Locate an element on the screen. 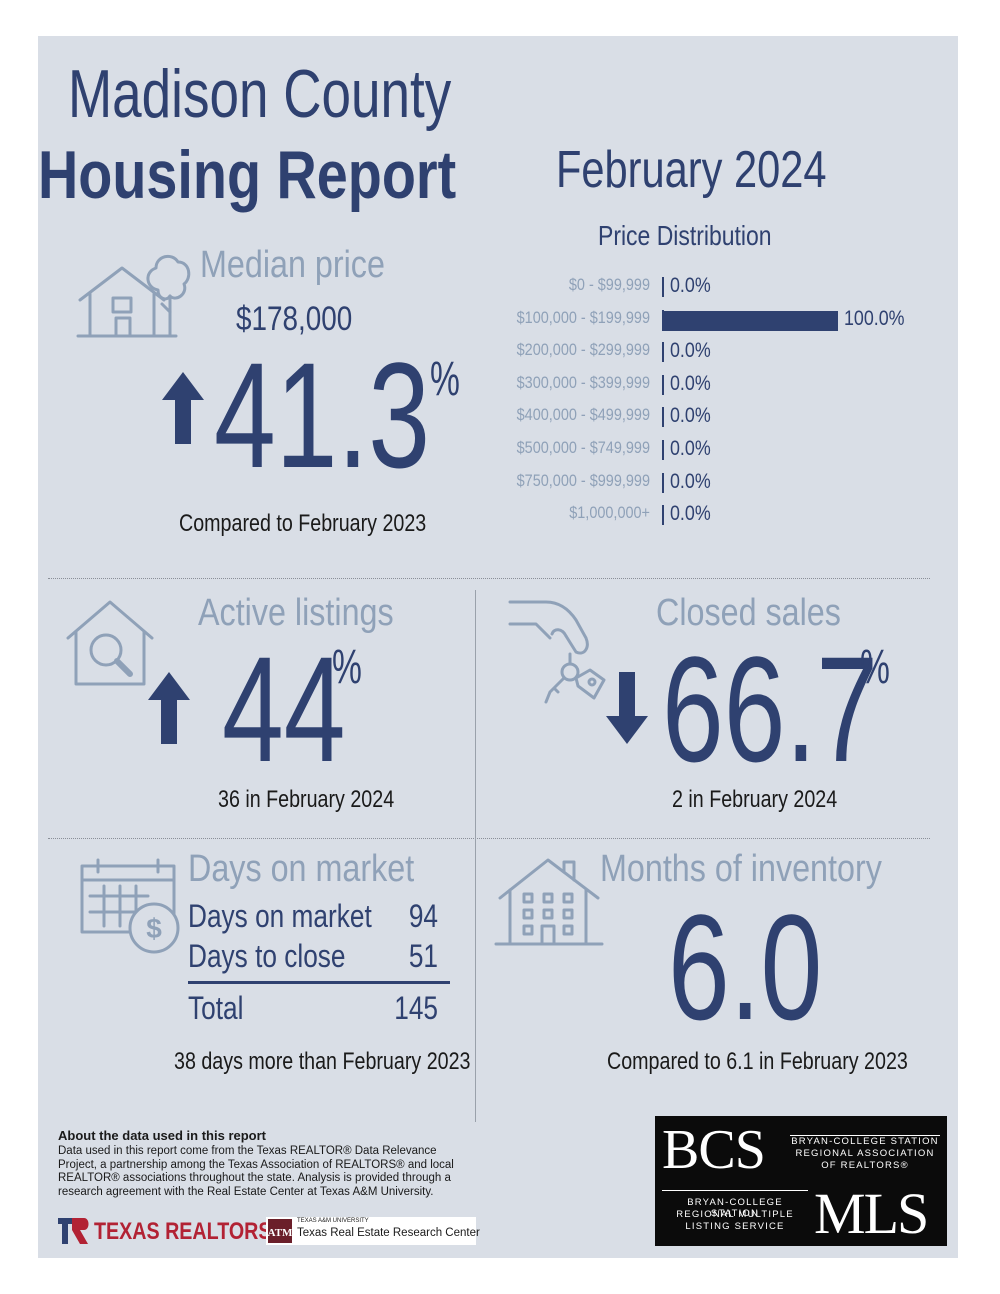 Image resolution: width=1000 pixels, height=1294 pixels. bcs-logo-line3: OF REALTORS® is located at coordinates (865, 1165).